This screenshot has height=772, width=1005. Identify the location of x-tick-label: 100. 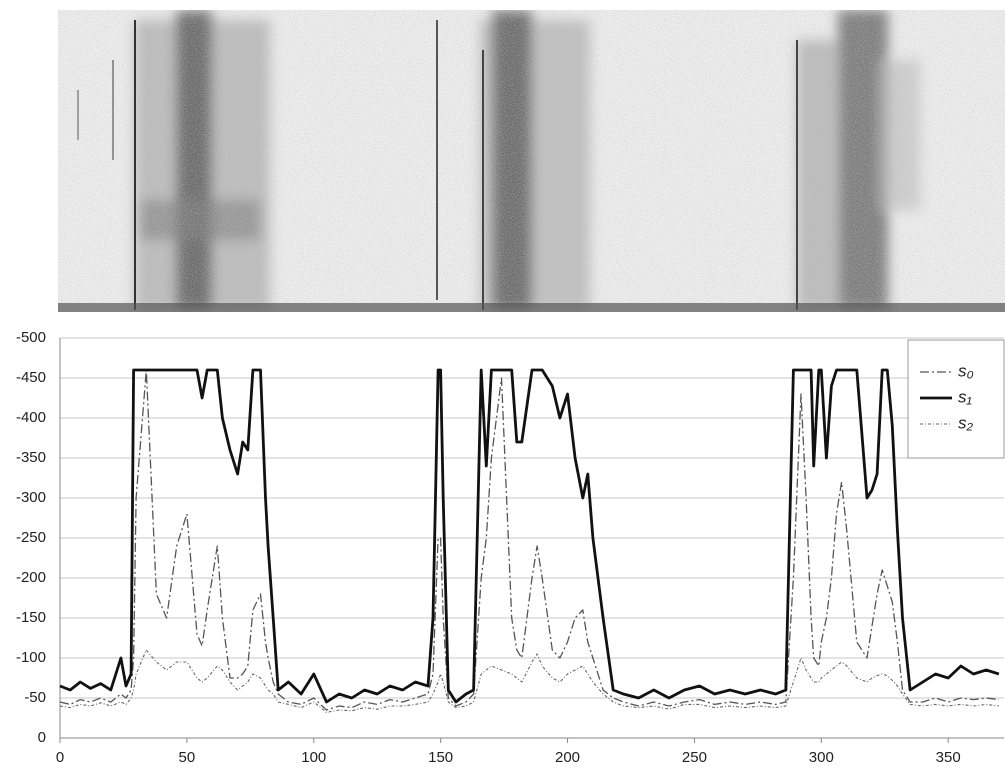
(313, 757).